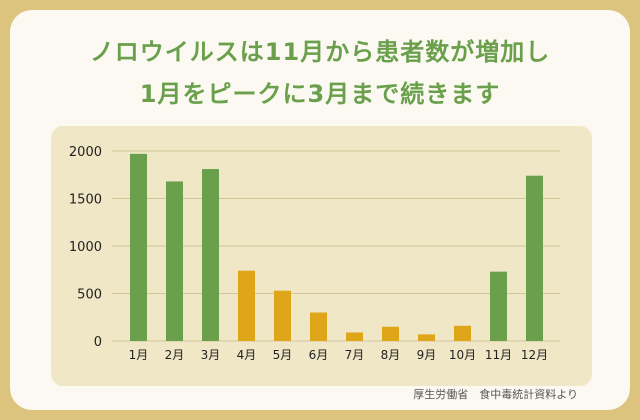  Describe the element at coordinates (89, 295) in the screenshot. I see `y-tick-label: 500` at that location.